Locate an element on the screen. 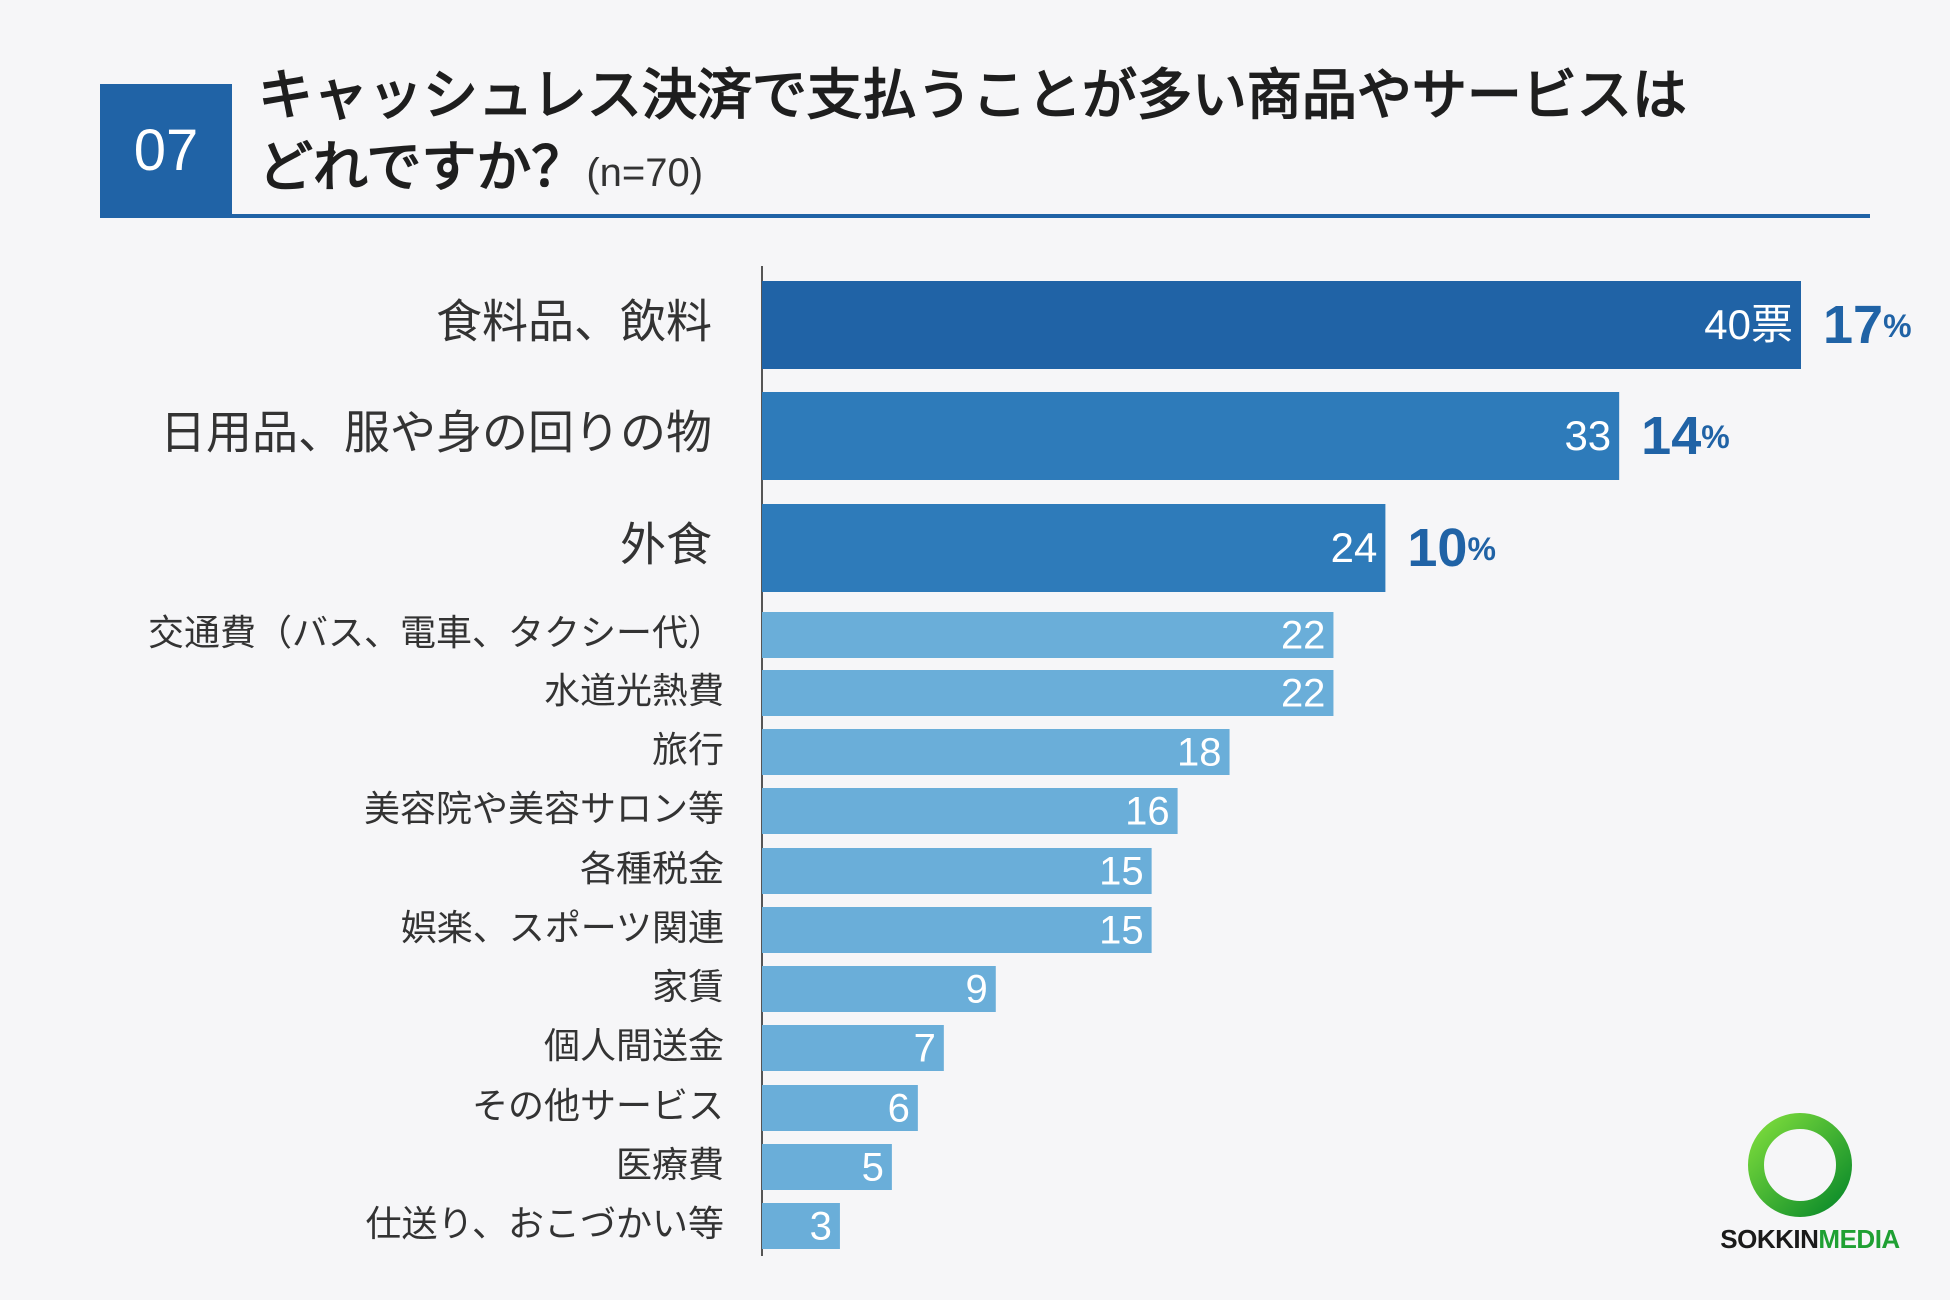 The width and height of the screenshot is (1950, 1300). percent-label-1: 14% is located at coordinates (1685, 436).